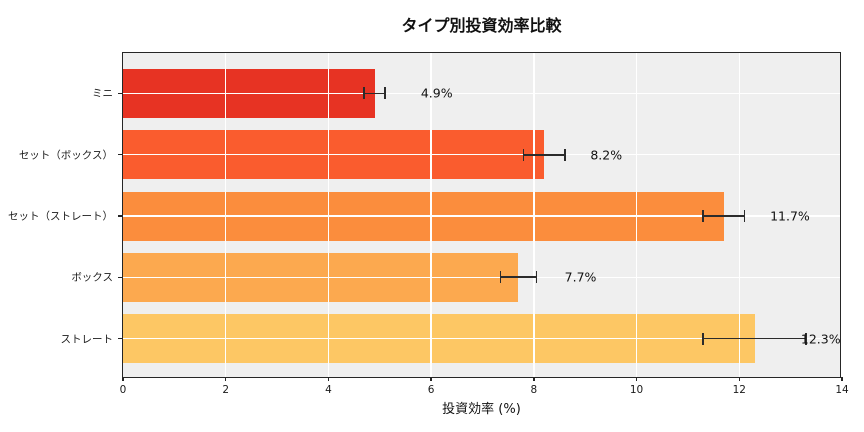 The width and height of the screenshot is (864, 432). I want to click on chart-title: タイプ別投資効率比較, so click(481, 25).